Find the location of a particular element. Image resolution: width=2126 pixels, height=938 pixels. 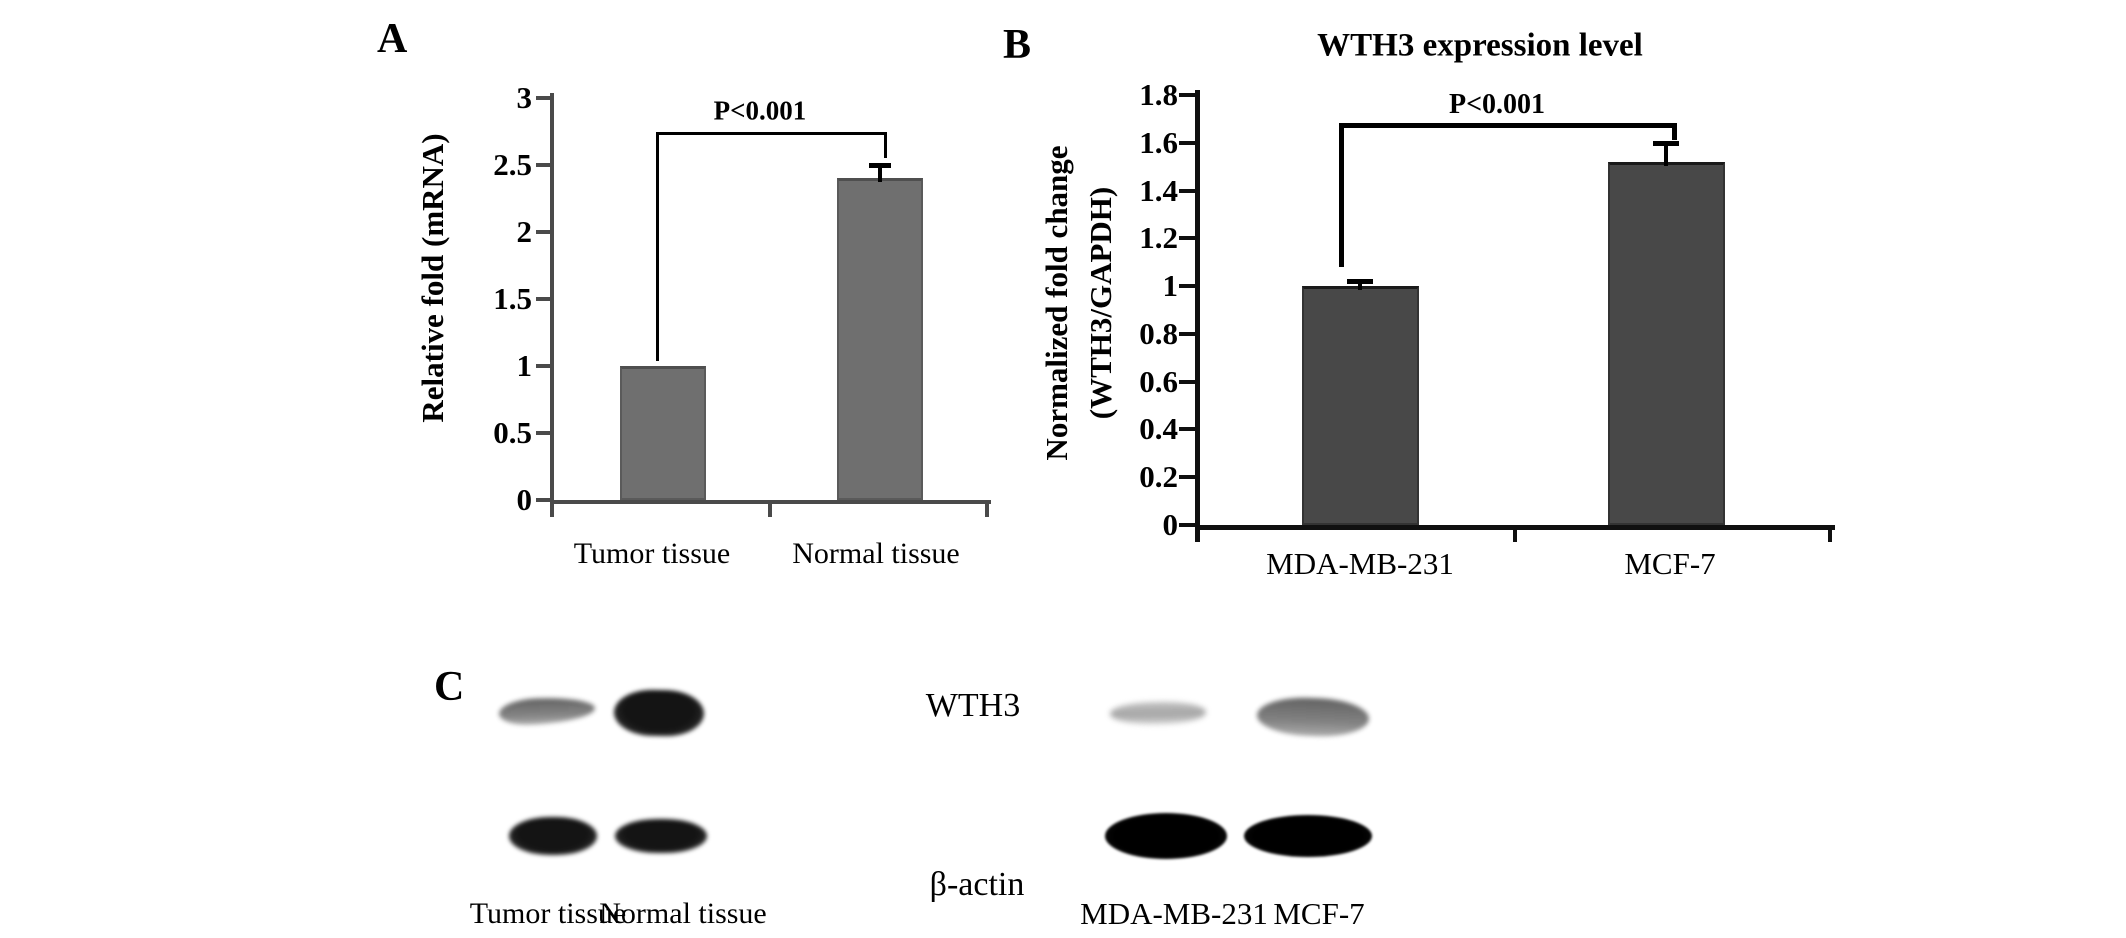

panel-a-y-tick-label-3: 1.5 is located at coordinates (512, 298).